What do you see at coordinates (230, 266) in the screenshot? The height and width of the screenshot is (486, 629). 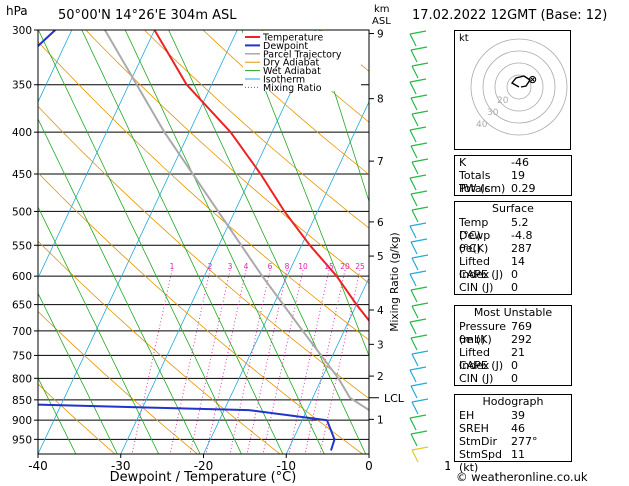 I see `mixing-ratio-label: 3` at bounding box center [230, 266].